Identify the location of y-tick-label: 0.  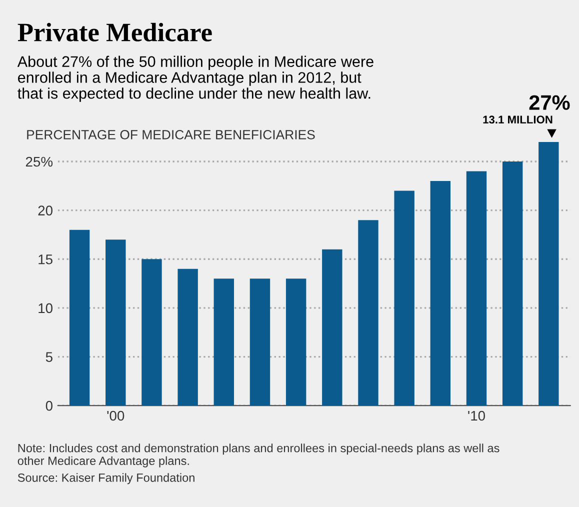
(49, 405).